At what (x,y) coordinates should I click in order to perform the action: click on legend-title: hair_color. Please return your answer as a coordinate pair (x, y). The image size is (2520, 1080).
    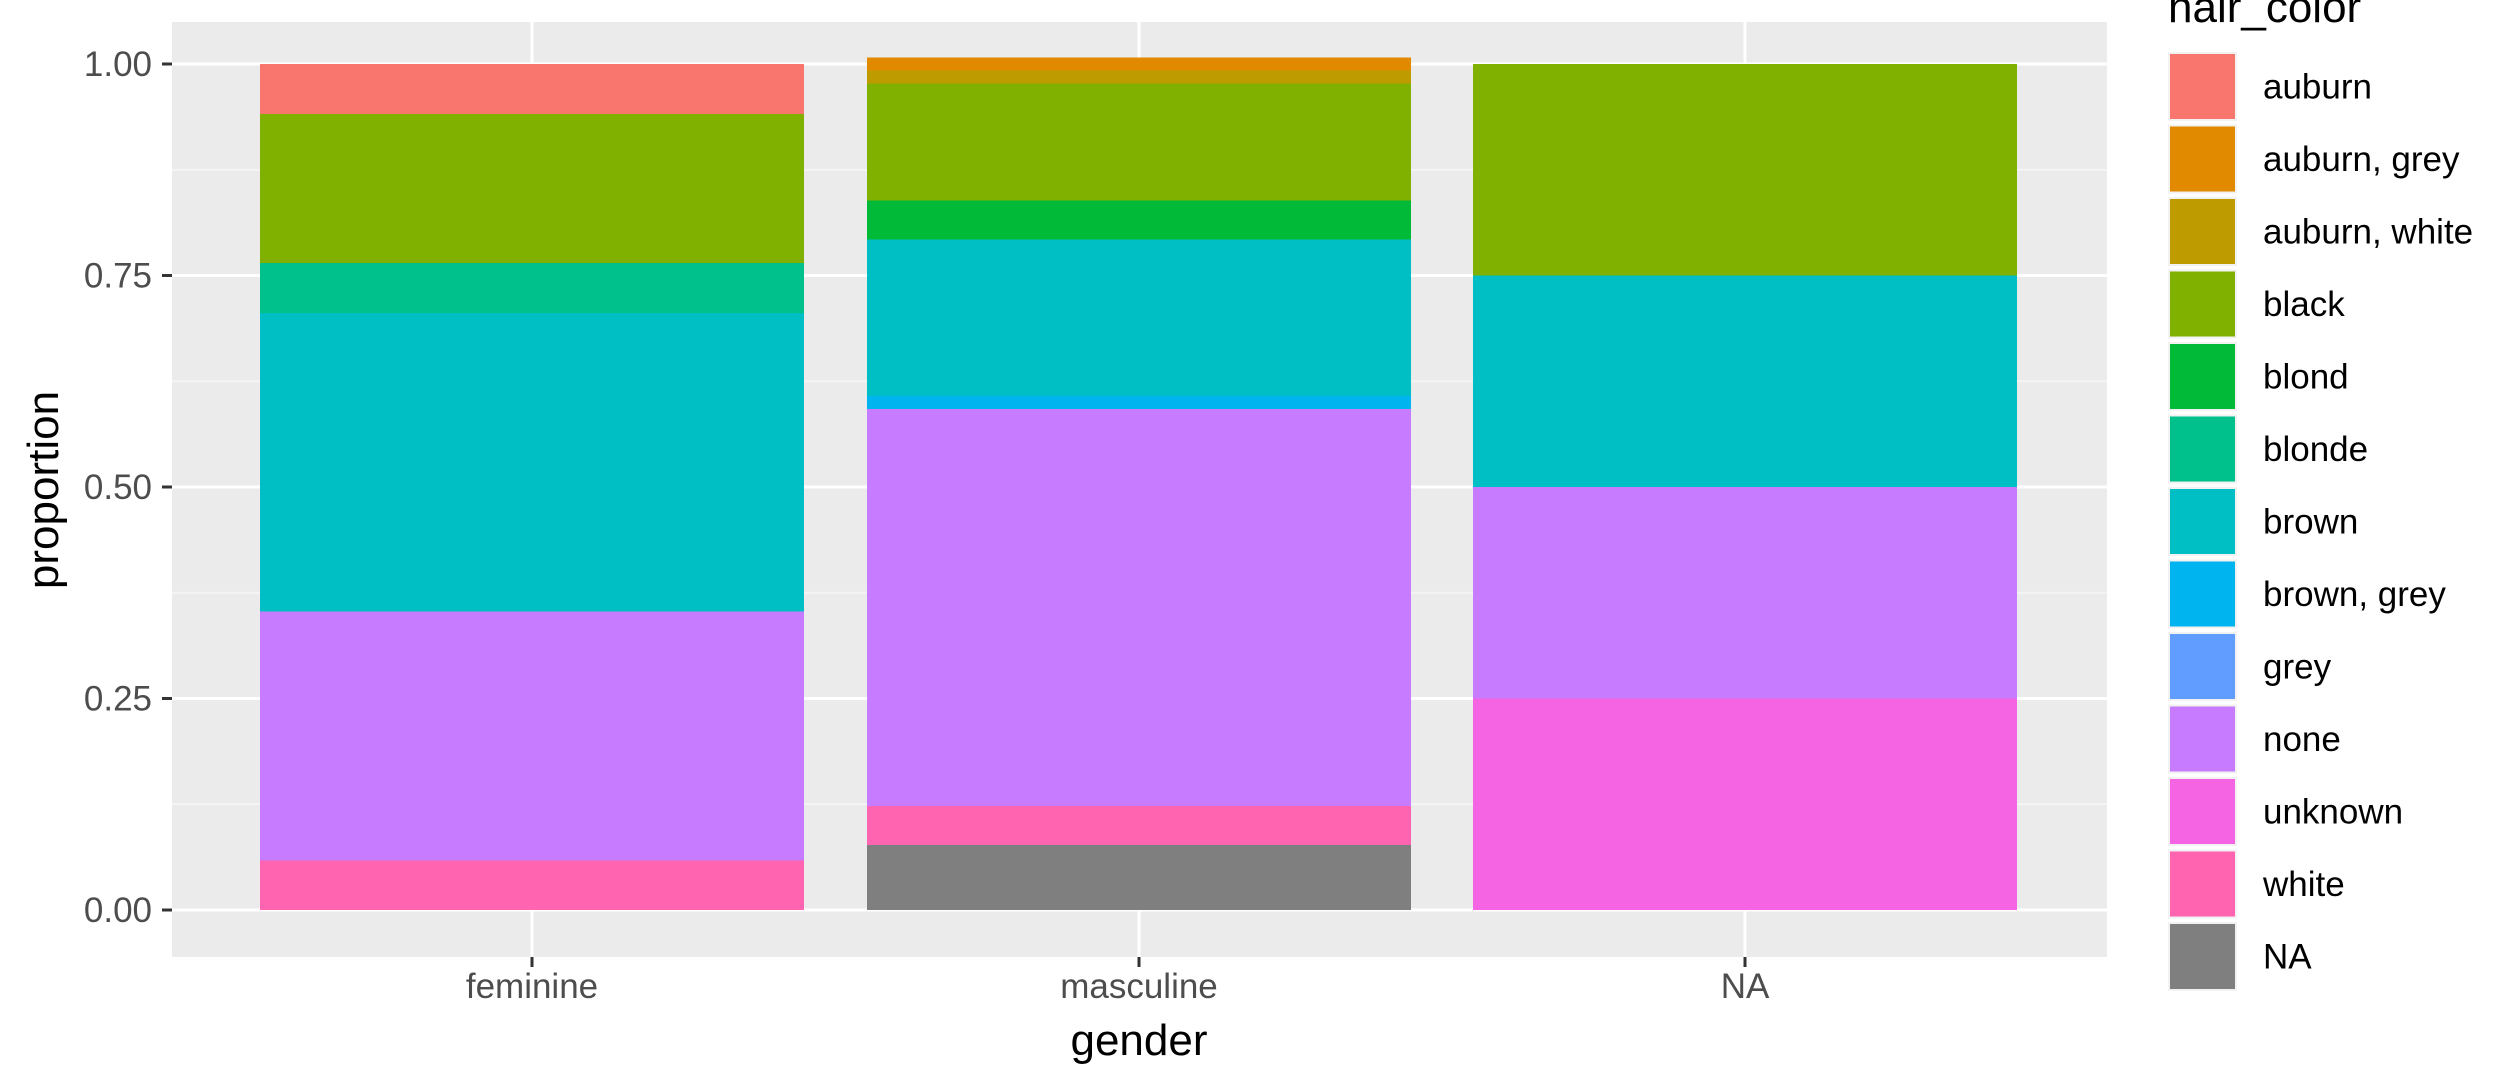
    Looking at the image, I should click on (2264, 16).